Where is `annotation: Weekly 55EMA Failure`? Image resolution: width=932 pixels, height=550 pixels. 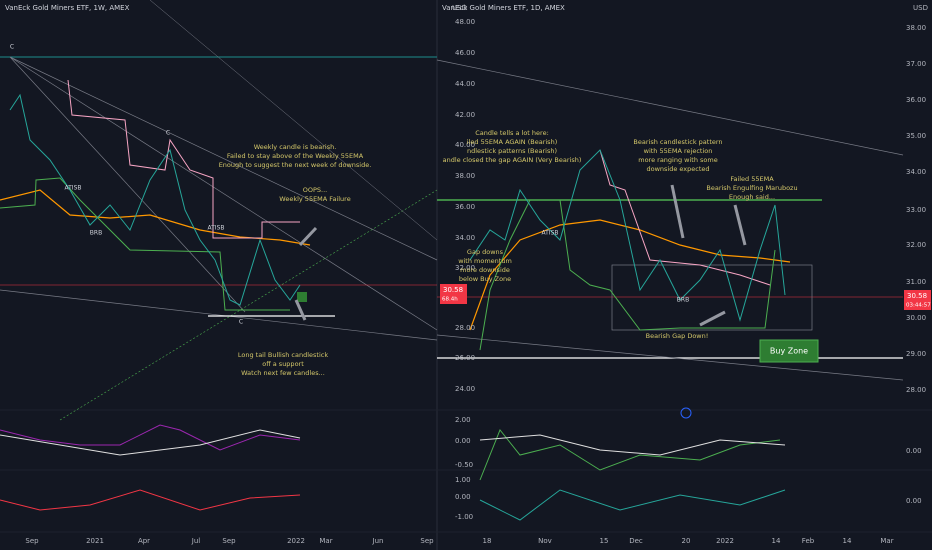
annotation: Weekly 55EMA Failure is located at coordinates (314, 199).